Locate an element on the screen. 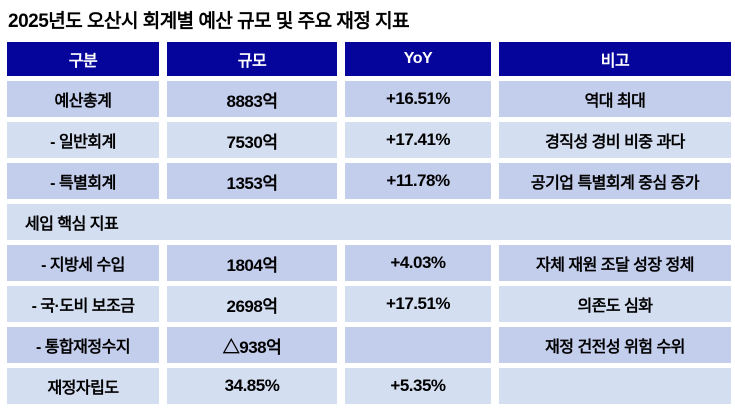 The width and height of the screenshot is (735, 410). page-title: 2025년도 오산시 회계별 예산 규모 및 주요 재정 지표 is located at coordinates (209, 21).